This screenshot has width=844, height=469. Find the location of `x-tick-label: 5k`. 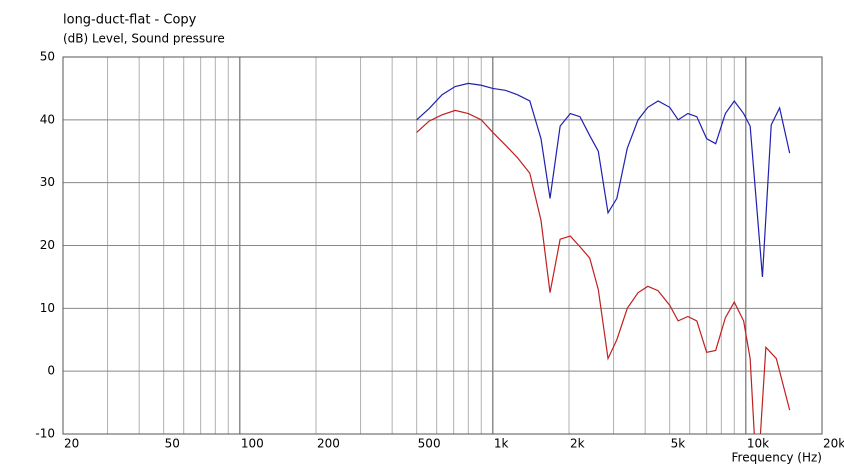

x-tick-label: 5k is located at coordinates (678, 444).